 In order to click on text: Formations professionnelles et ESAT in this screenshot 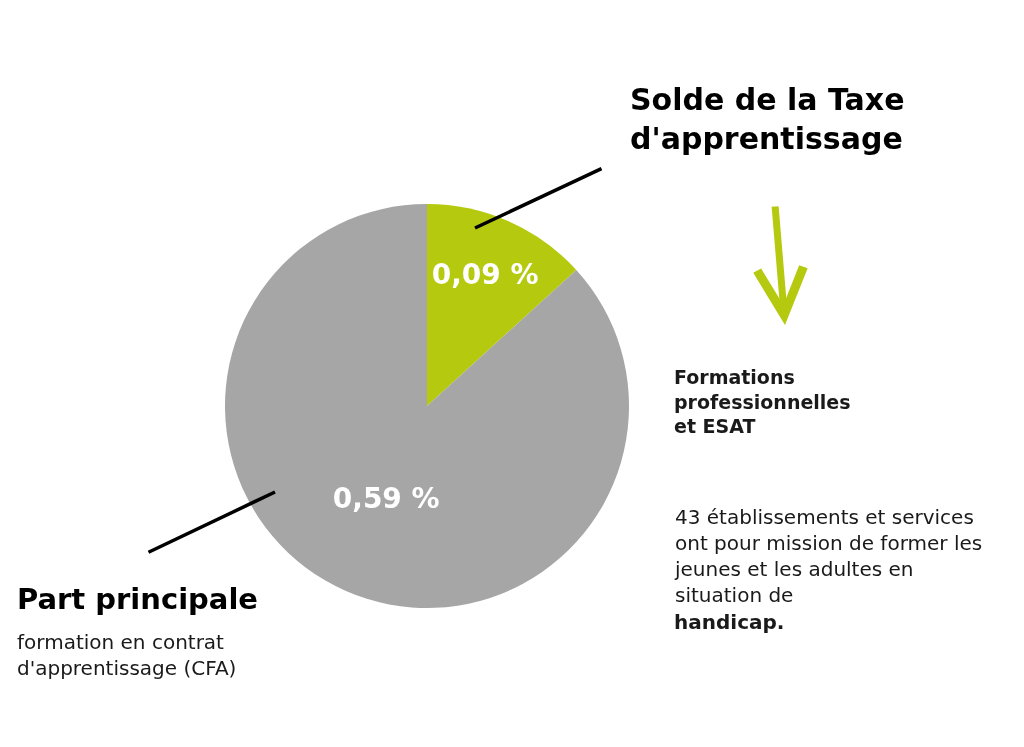, I will do `click(762, 402)`.